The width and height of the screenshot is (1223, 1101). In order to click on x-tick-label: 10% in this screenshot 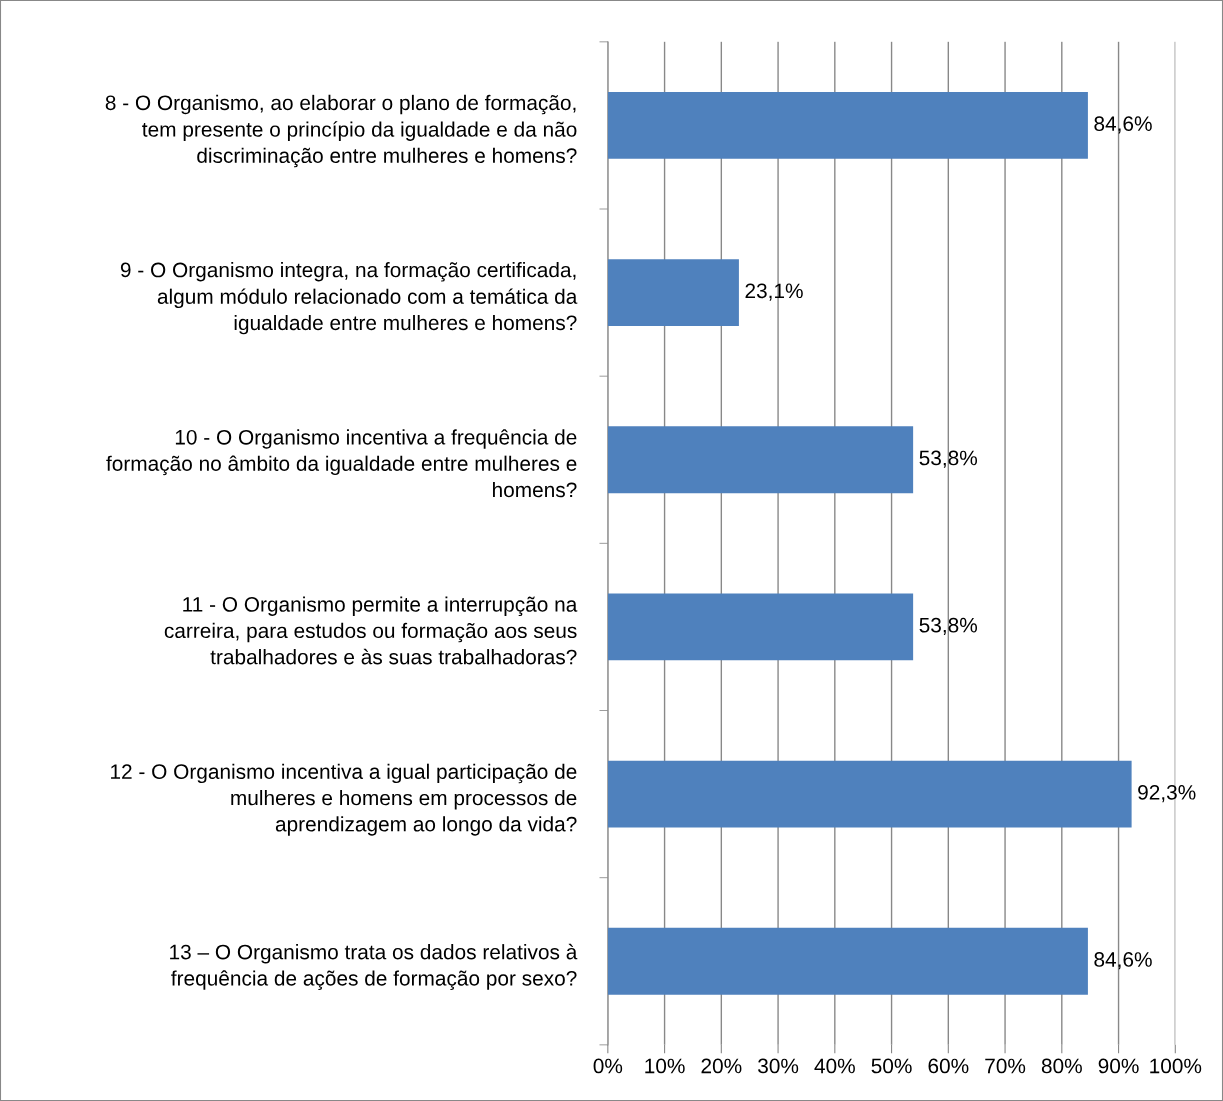, I will do `click(665, 1066)`.